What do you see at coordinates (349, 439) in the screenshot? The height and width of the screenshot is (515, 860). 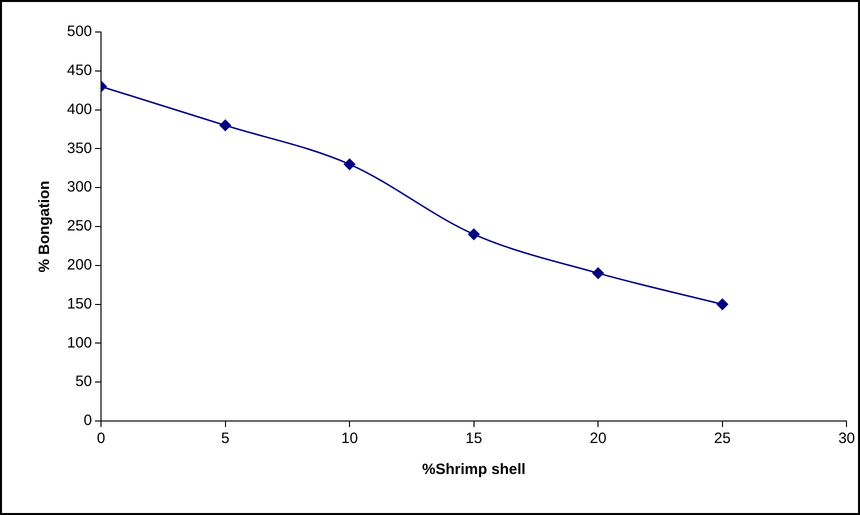 I see `x-tick-label: 10` at bounding box center [349, 439].